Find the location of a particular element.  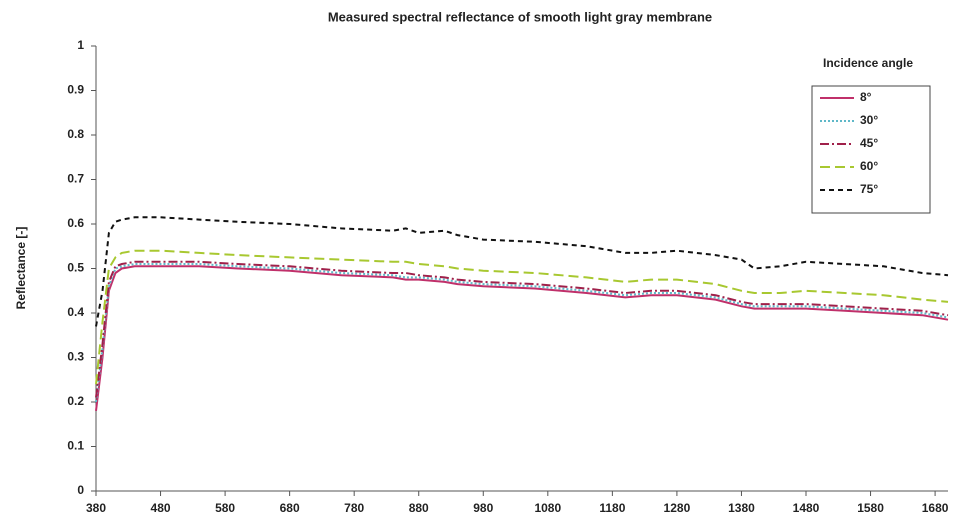

legend-label: 75° is located at coordinates (869, 189).